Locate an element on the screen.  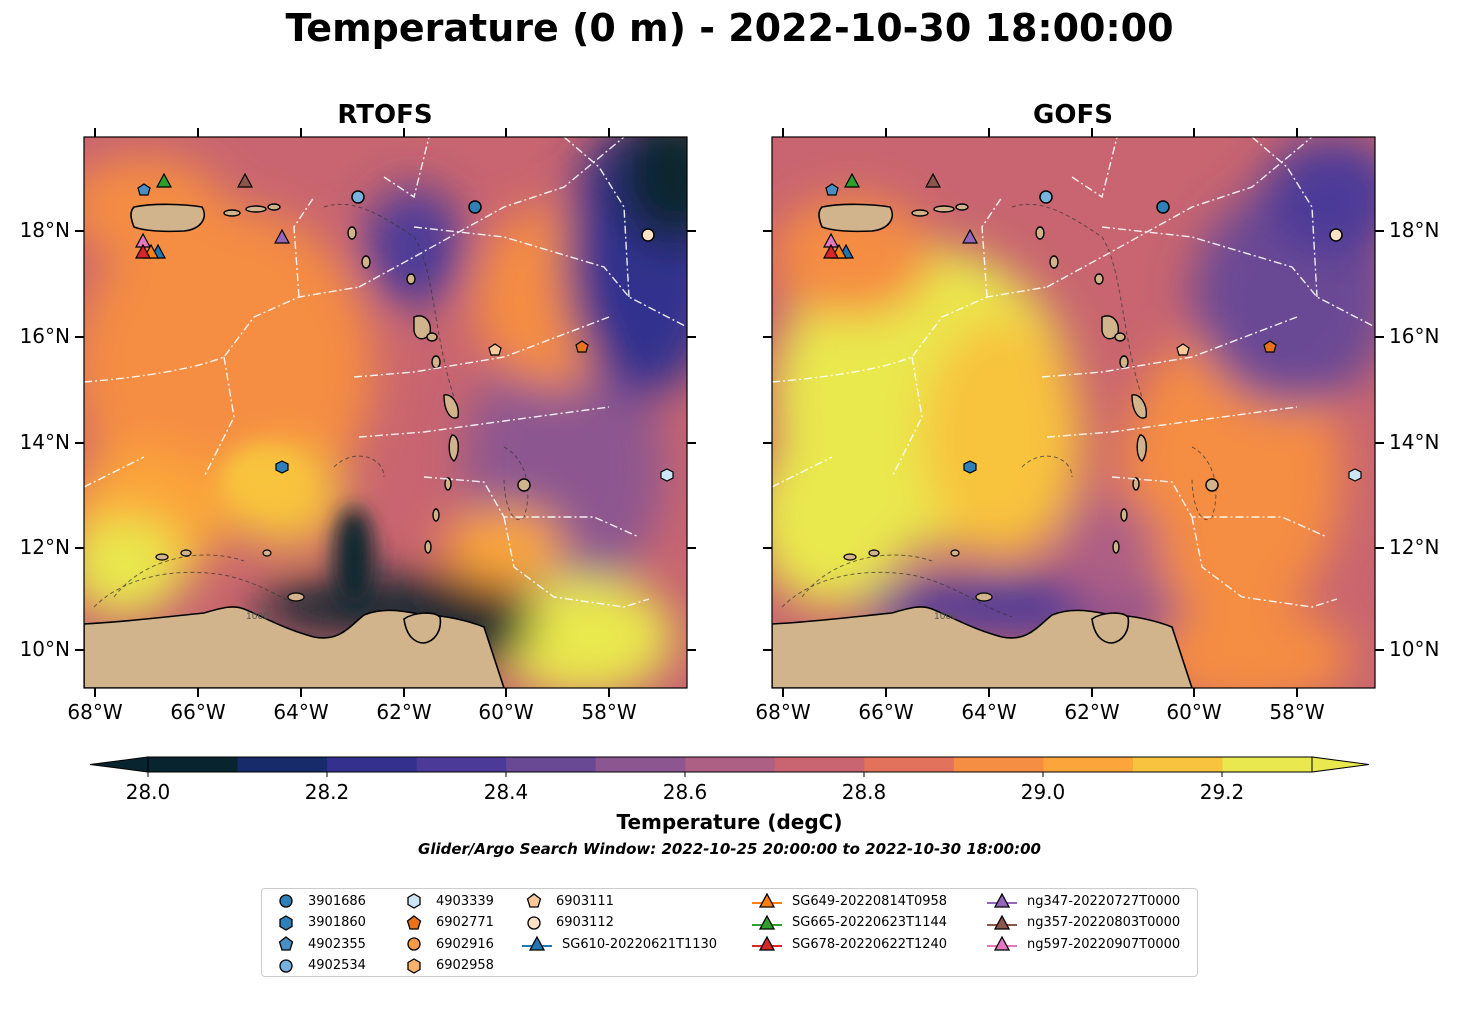
colorbar-tick-label: 28.8 is located at coordinates (864, 792).